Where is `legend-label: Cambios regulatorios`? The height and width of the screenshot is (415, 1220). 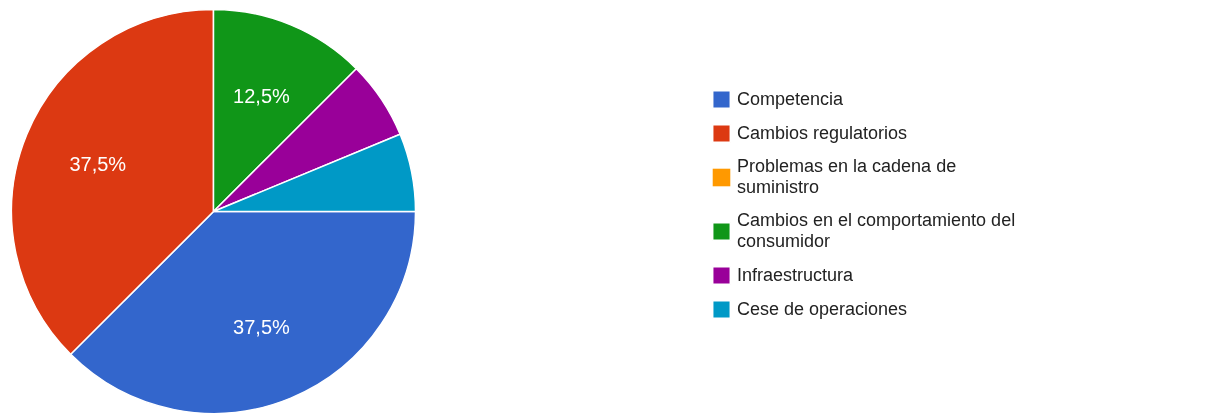 legend-label: Cambios regulatorios is located at coordinates (822, 133).